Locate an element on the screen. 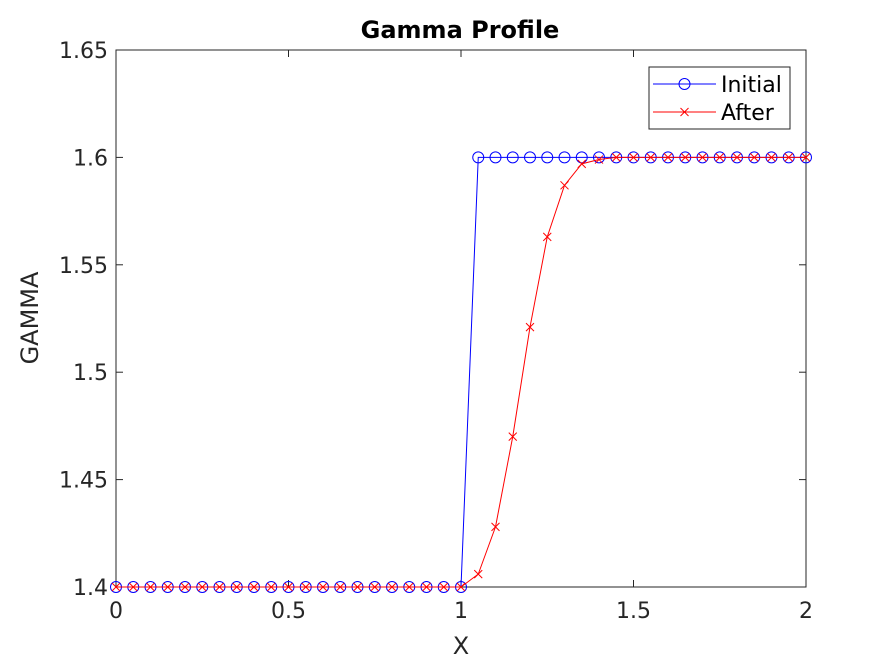 This screenshot has width=891, height=661. y-axis-label: GAMMA is located at coordinates (30, 317).